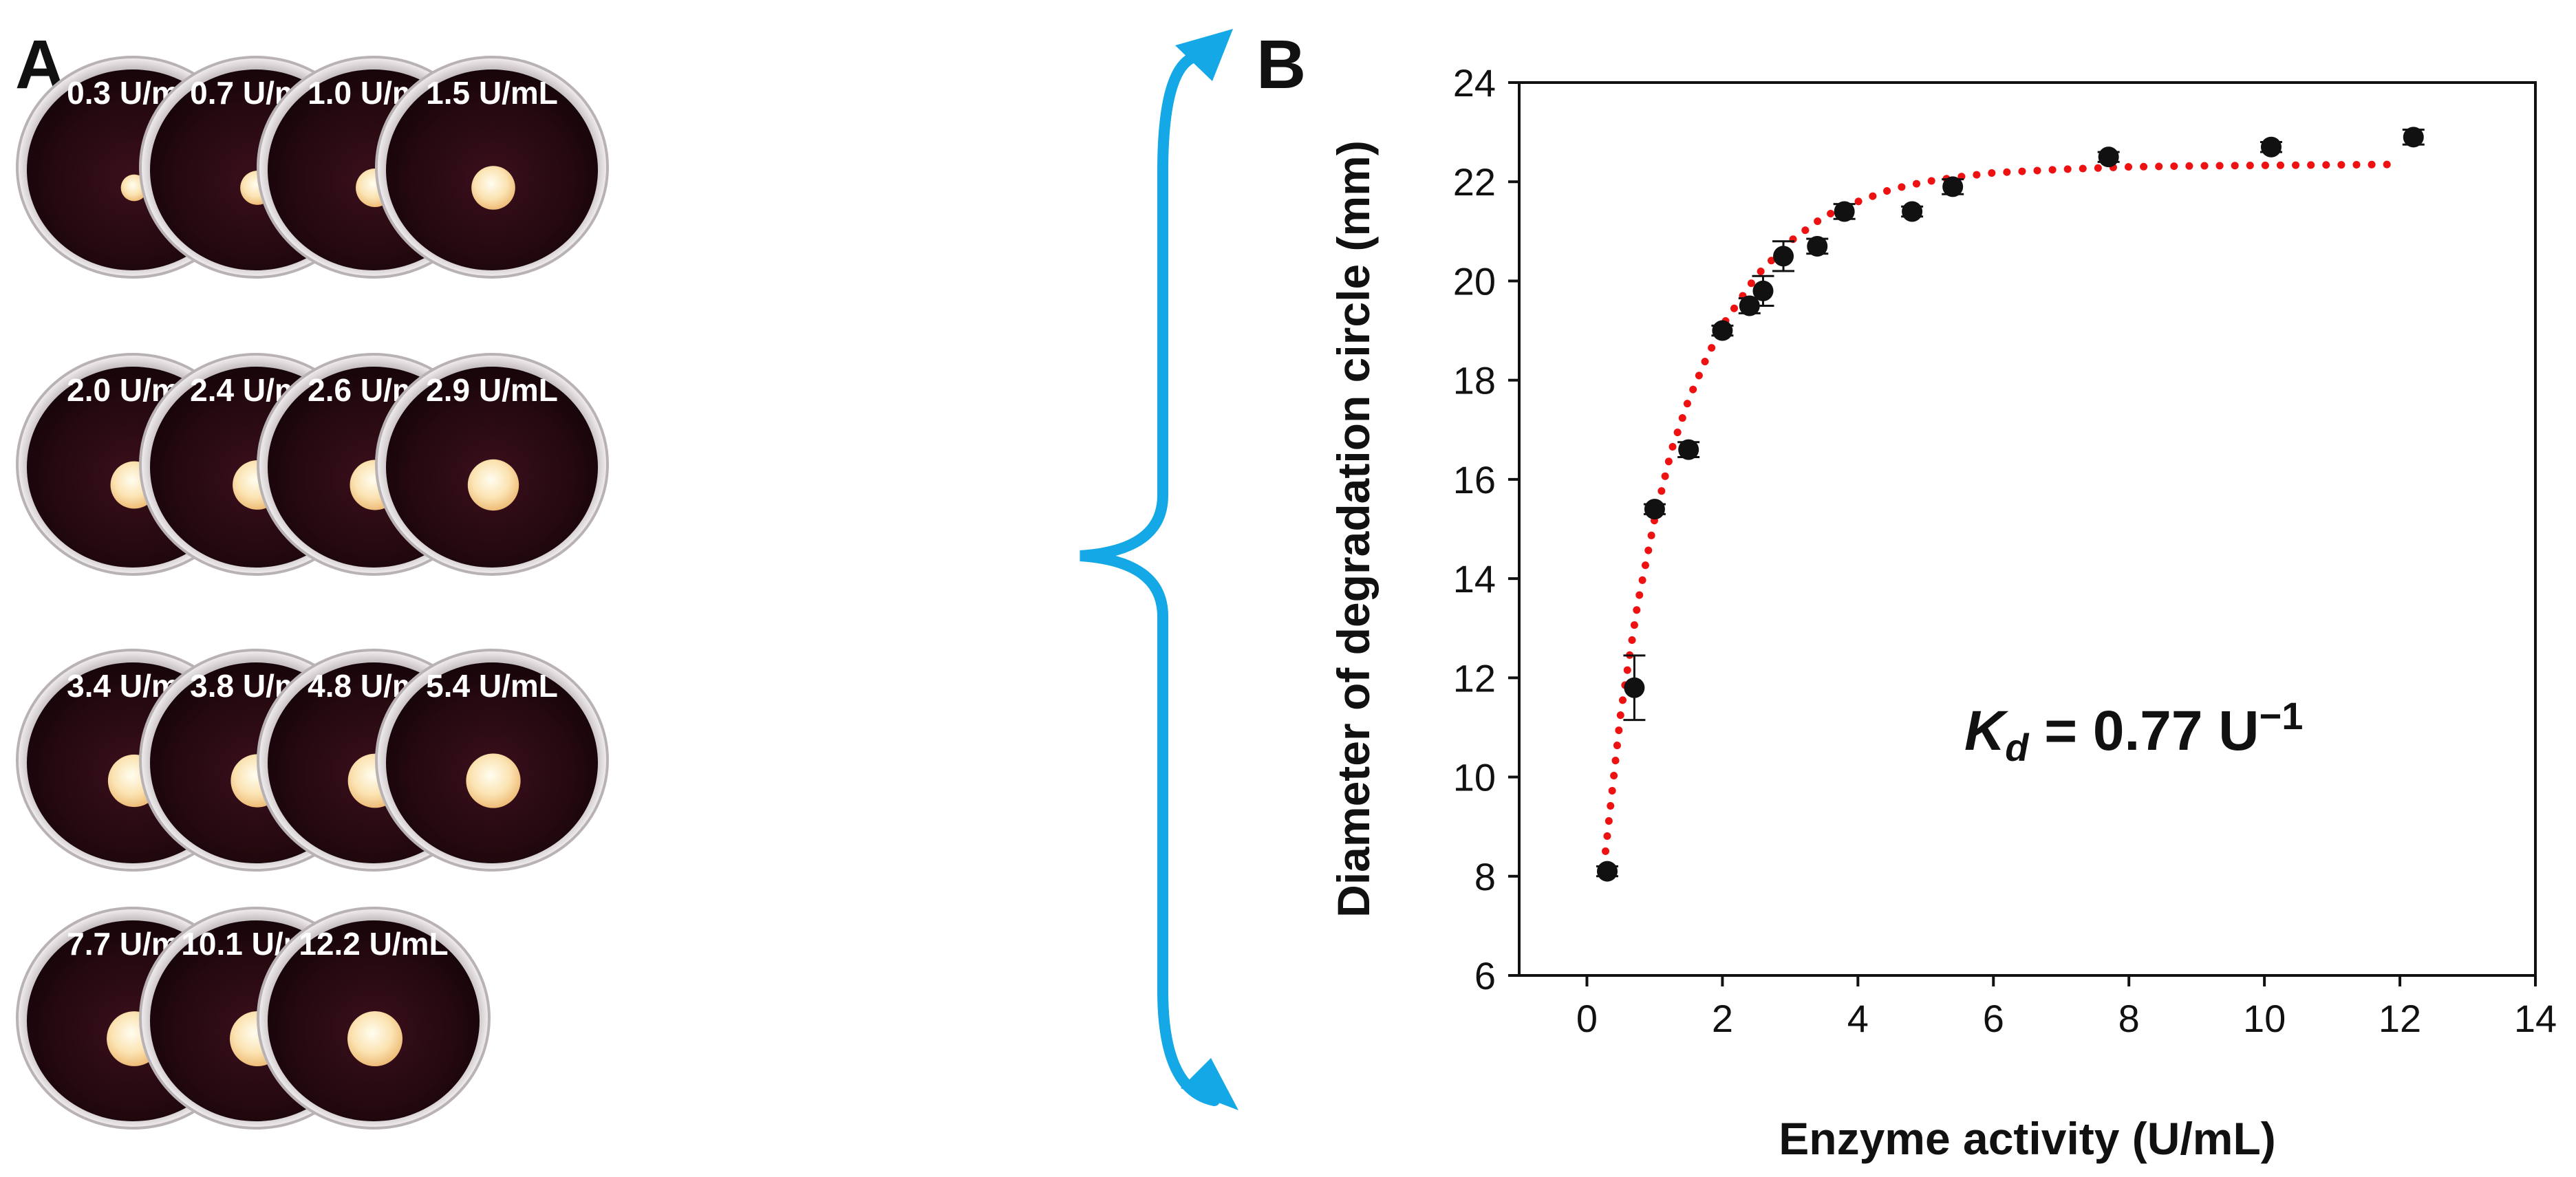 This screenshot has width=2576, height=1177. What do you see at coordinates (2264, 1019) in the screenshot?
I see `x-tick-label: 10` at bounding box center [2264, 1019].